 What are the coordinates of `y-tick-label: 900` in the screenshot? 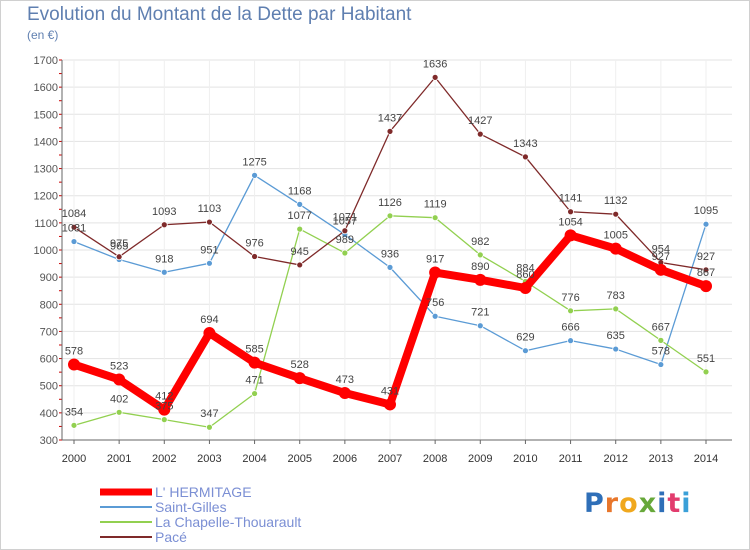 It's located at (49, 278).